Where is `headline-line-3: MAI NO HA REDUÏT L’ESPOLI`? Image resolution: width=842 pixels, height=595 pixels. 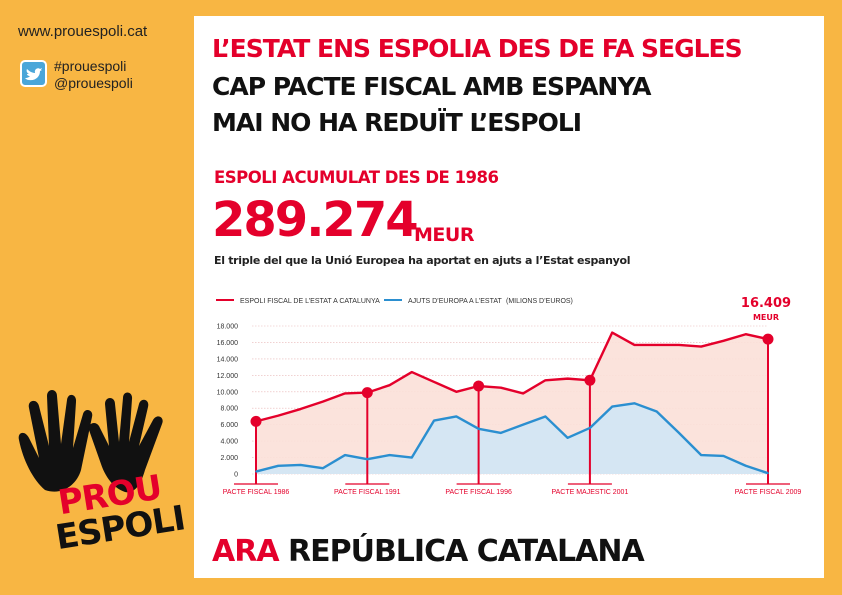
headline-line-3: MAI NO HA REDUÏT L’ESPOLI is located at coordinates (397, 122).